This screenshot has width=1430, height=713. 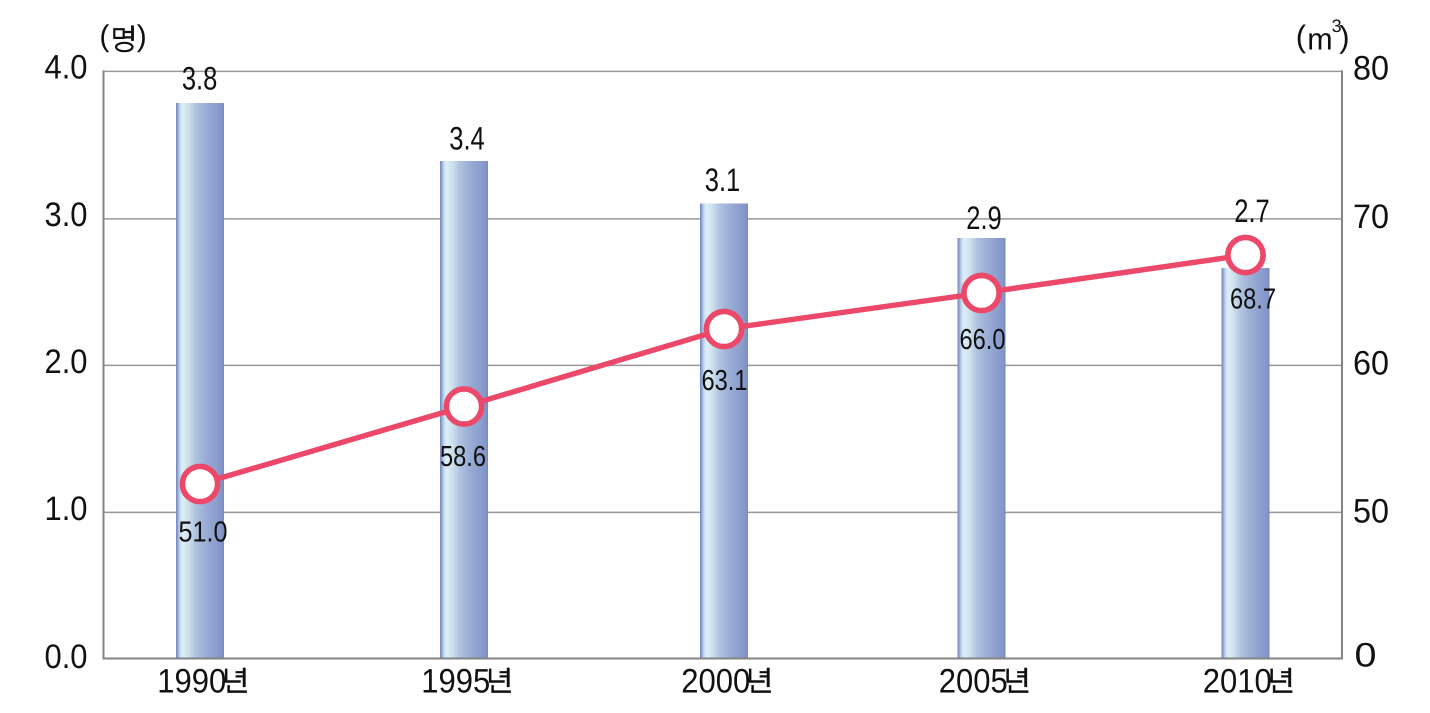 I want to click on svg-text: 51.0, so click(x=203, y=533).